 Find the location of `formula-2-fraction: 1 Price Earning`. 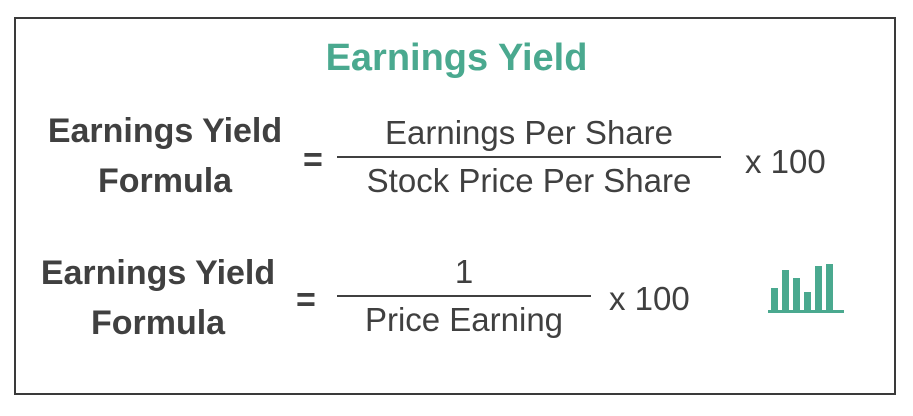

formula-2-fraction: 1 Price Earning is located at coordinates (464, 296).